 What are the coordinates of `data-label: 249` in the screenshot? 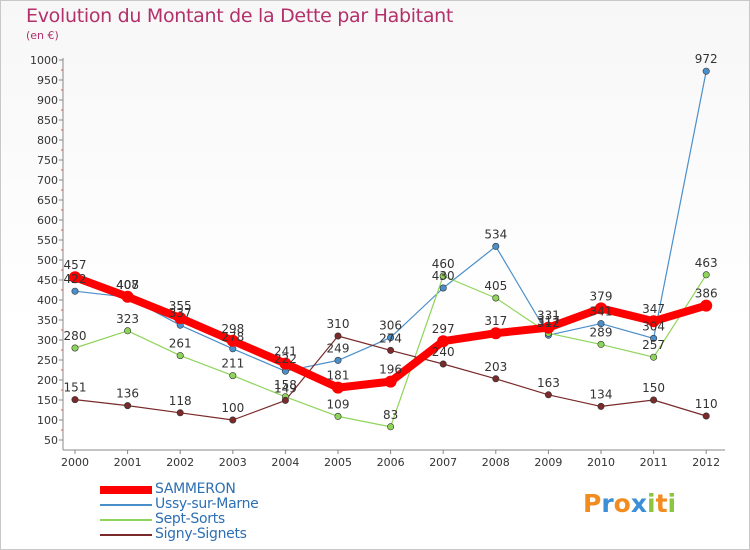 It's located at (338, 348).